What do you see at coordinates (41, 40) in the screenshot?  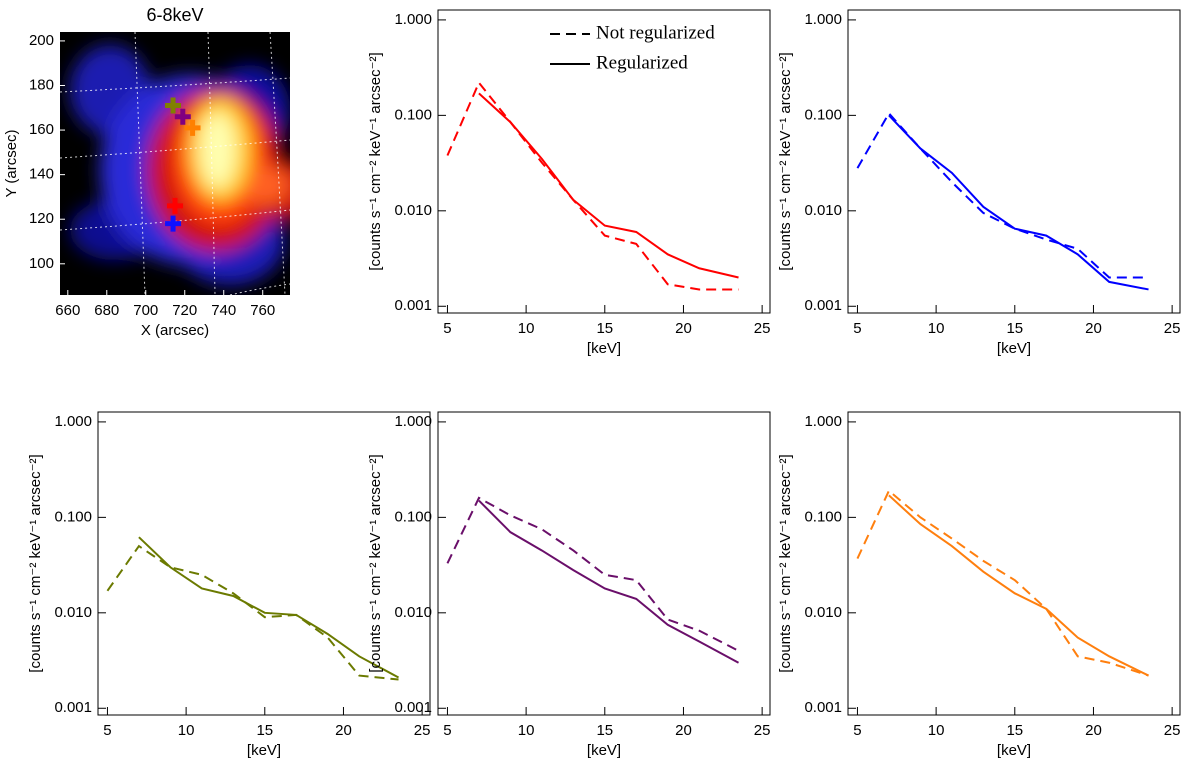 I see `y-tick-label: 200` at bounding box center [41, 40].